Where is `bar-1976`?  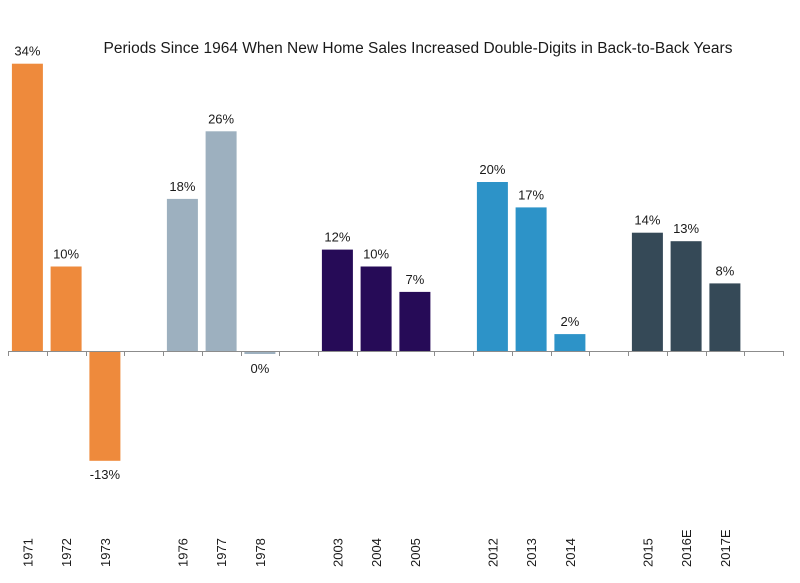 bar-1976 is located at coordinates (182, 274).